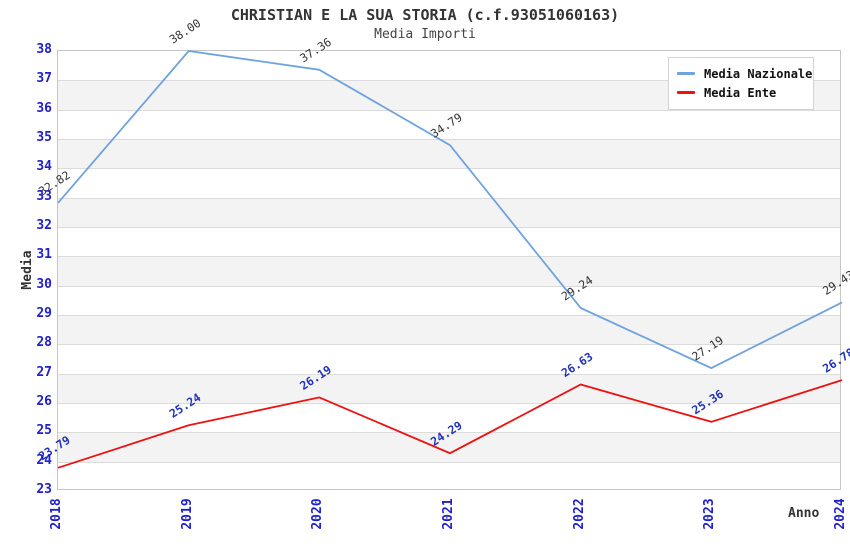 The height and width of the screenshot is (550, 850). I want to click on data-point-label: 27.19, so click(707, 348).